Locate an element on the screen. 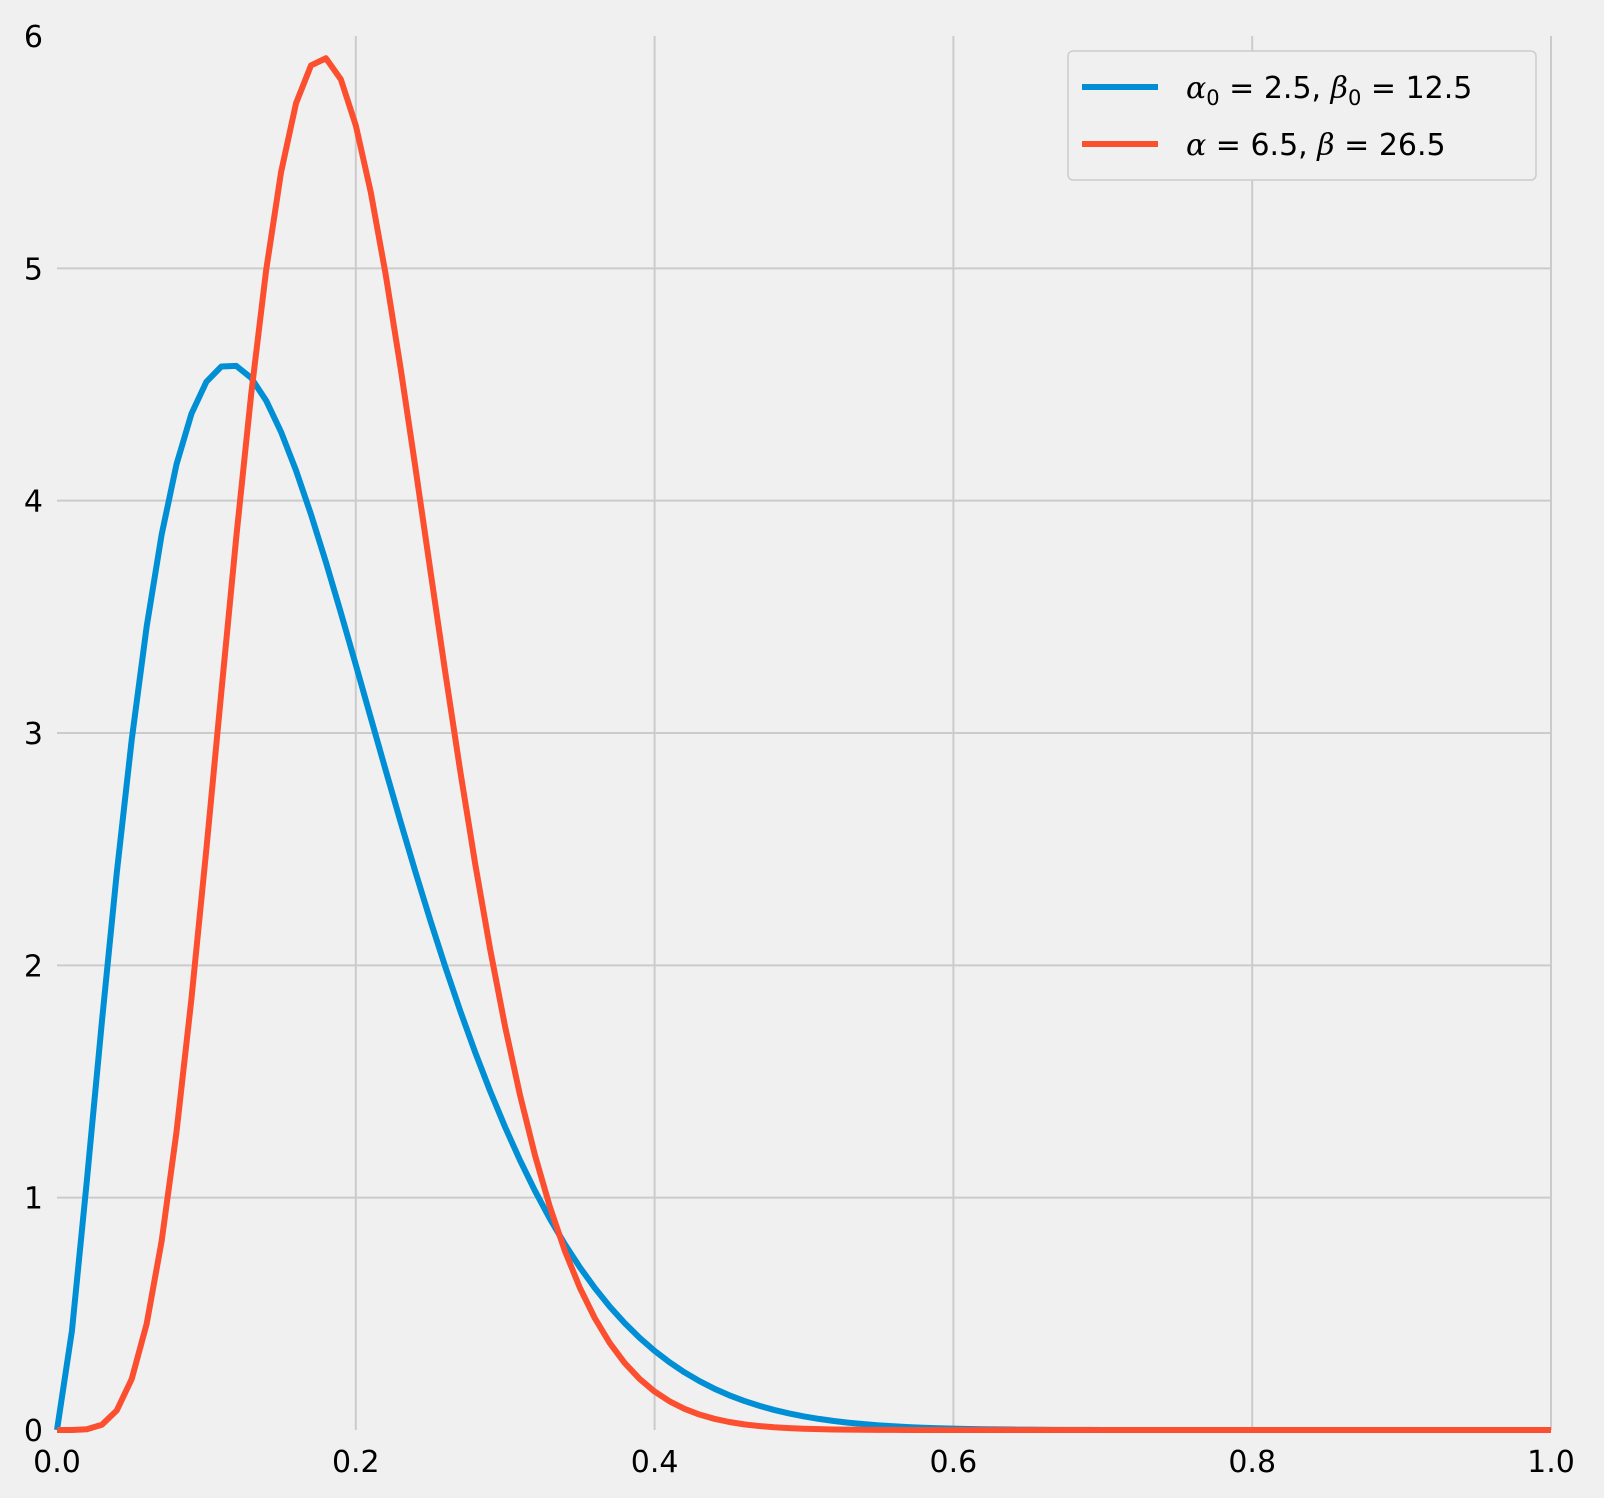  legend-label-1: α = 6.5, β = 26.5 is located at coordinates (1316, 145).